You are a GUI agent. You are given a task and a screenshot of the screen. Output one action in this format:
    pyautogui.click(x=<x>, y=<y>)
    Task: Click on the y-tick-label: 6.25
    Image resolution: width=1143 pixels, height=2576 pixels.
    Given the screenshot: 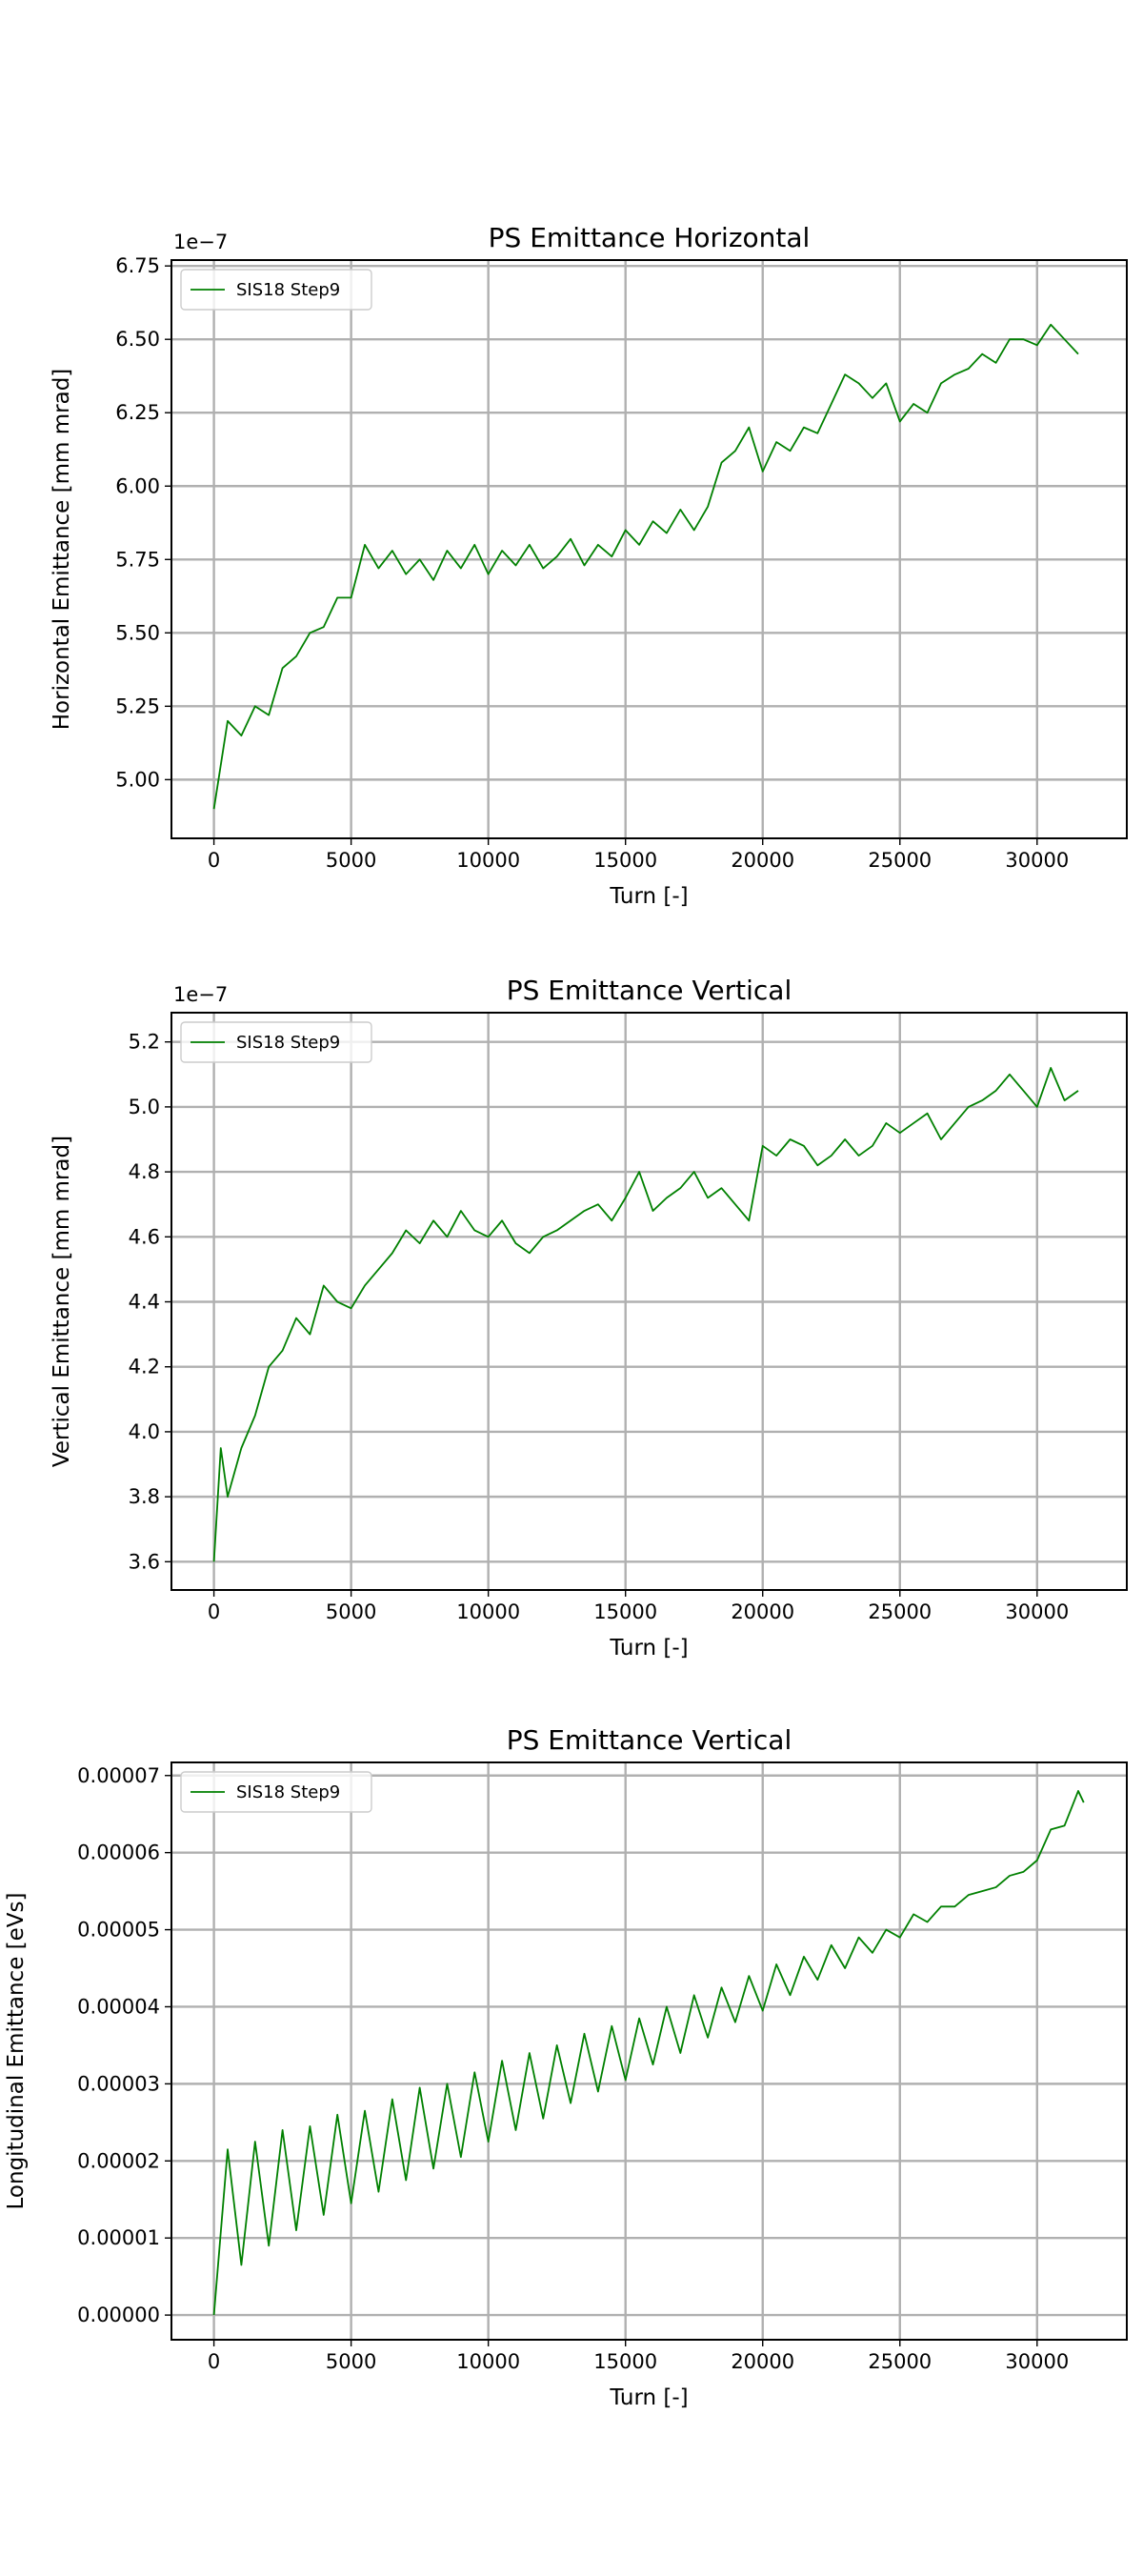 What is the action you would take?
    pyautogui.click(x=137, y=412)
    